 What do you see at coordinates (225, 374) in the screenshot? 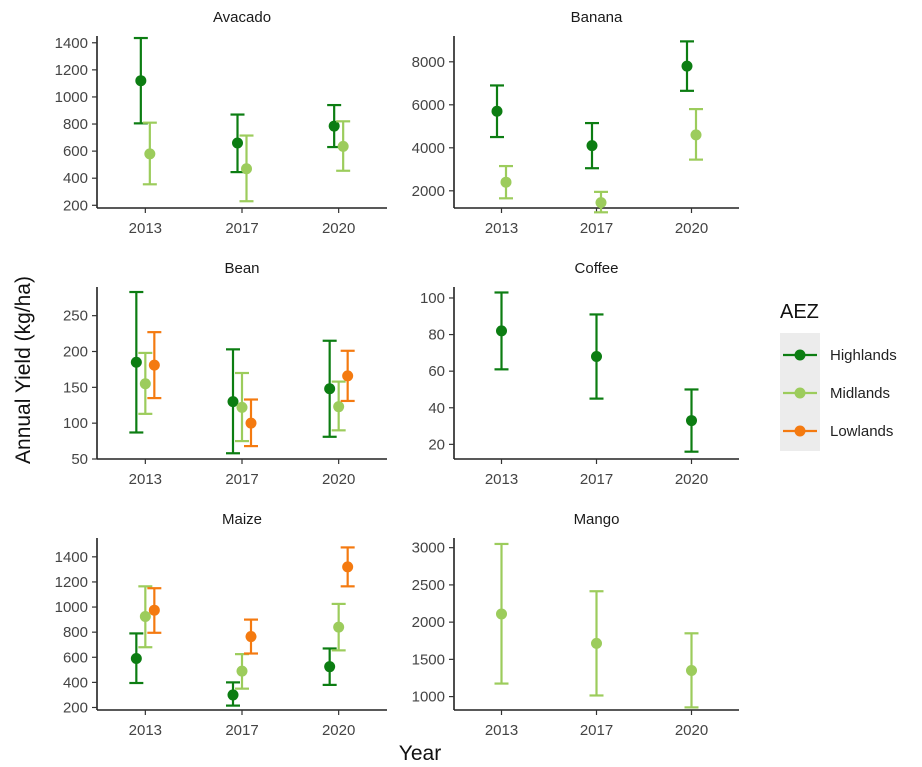
I see `facet-bean: Bean 50 100 150 200 250 2013 2017 2020` at bounding box center [225, 374].